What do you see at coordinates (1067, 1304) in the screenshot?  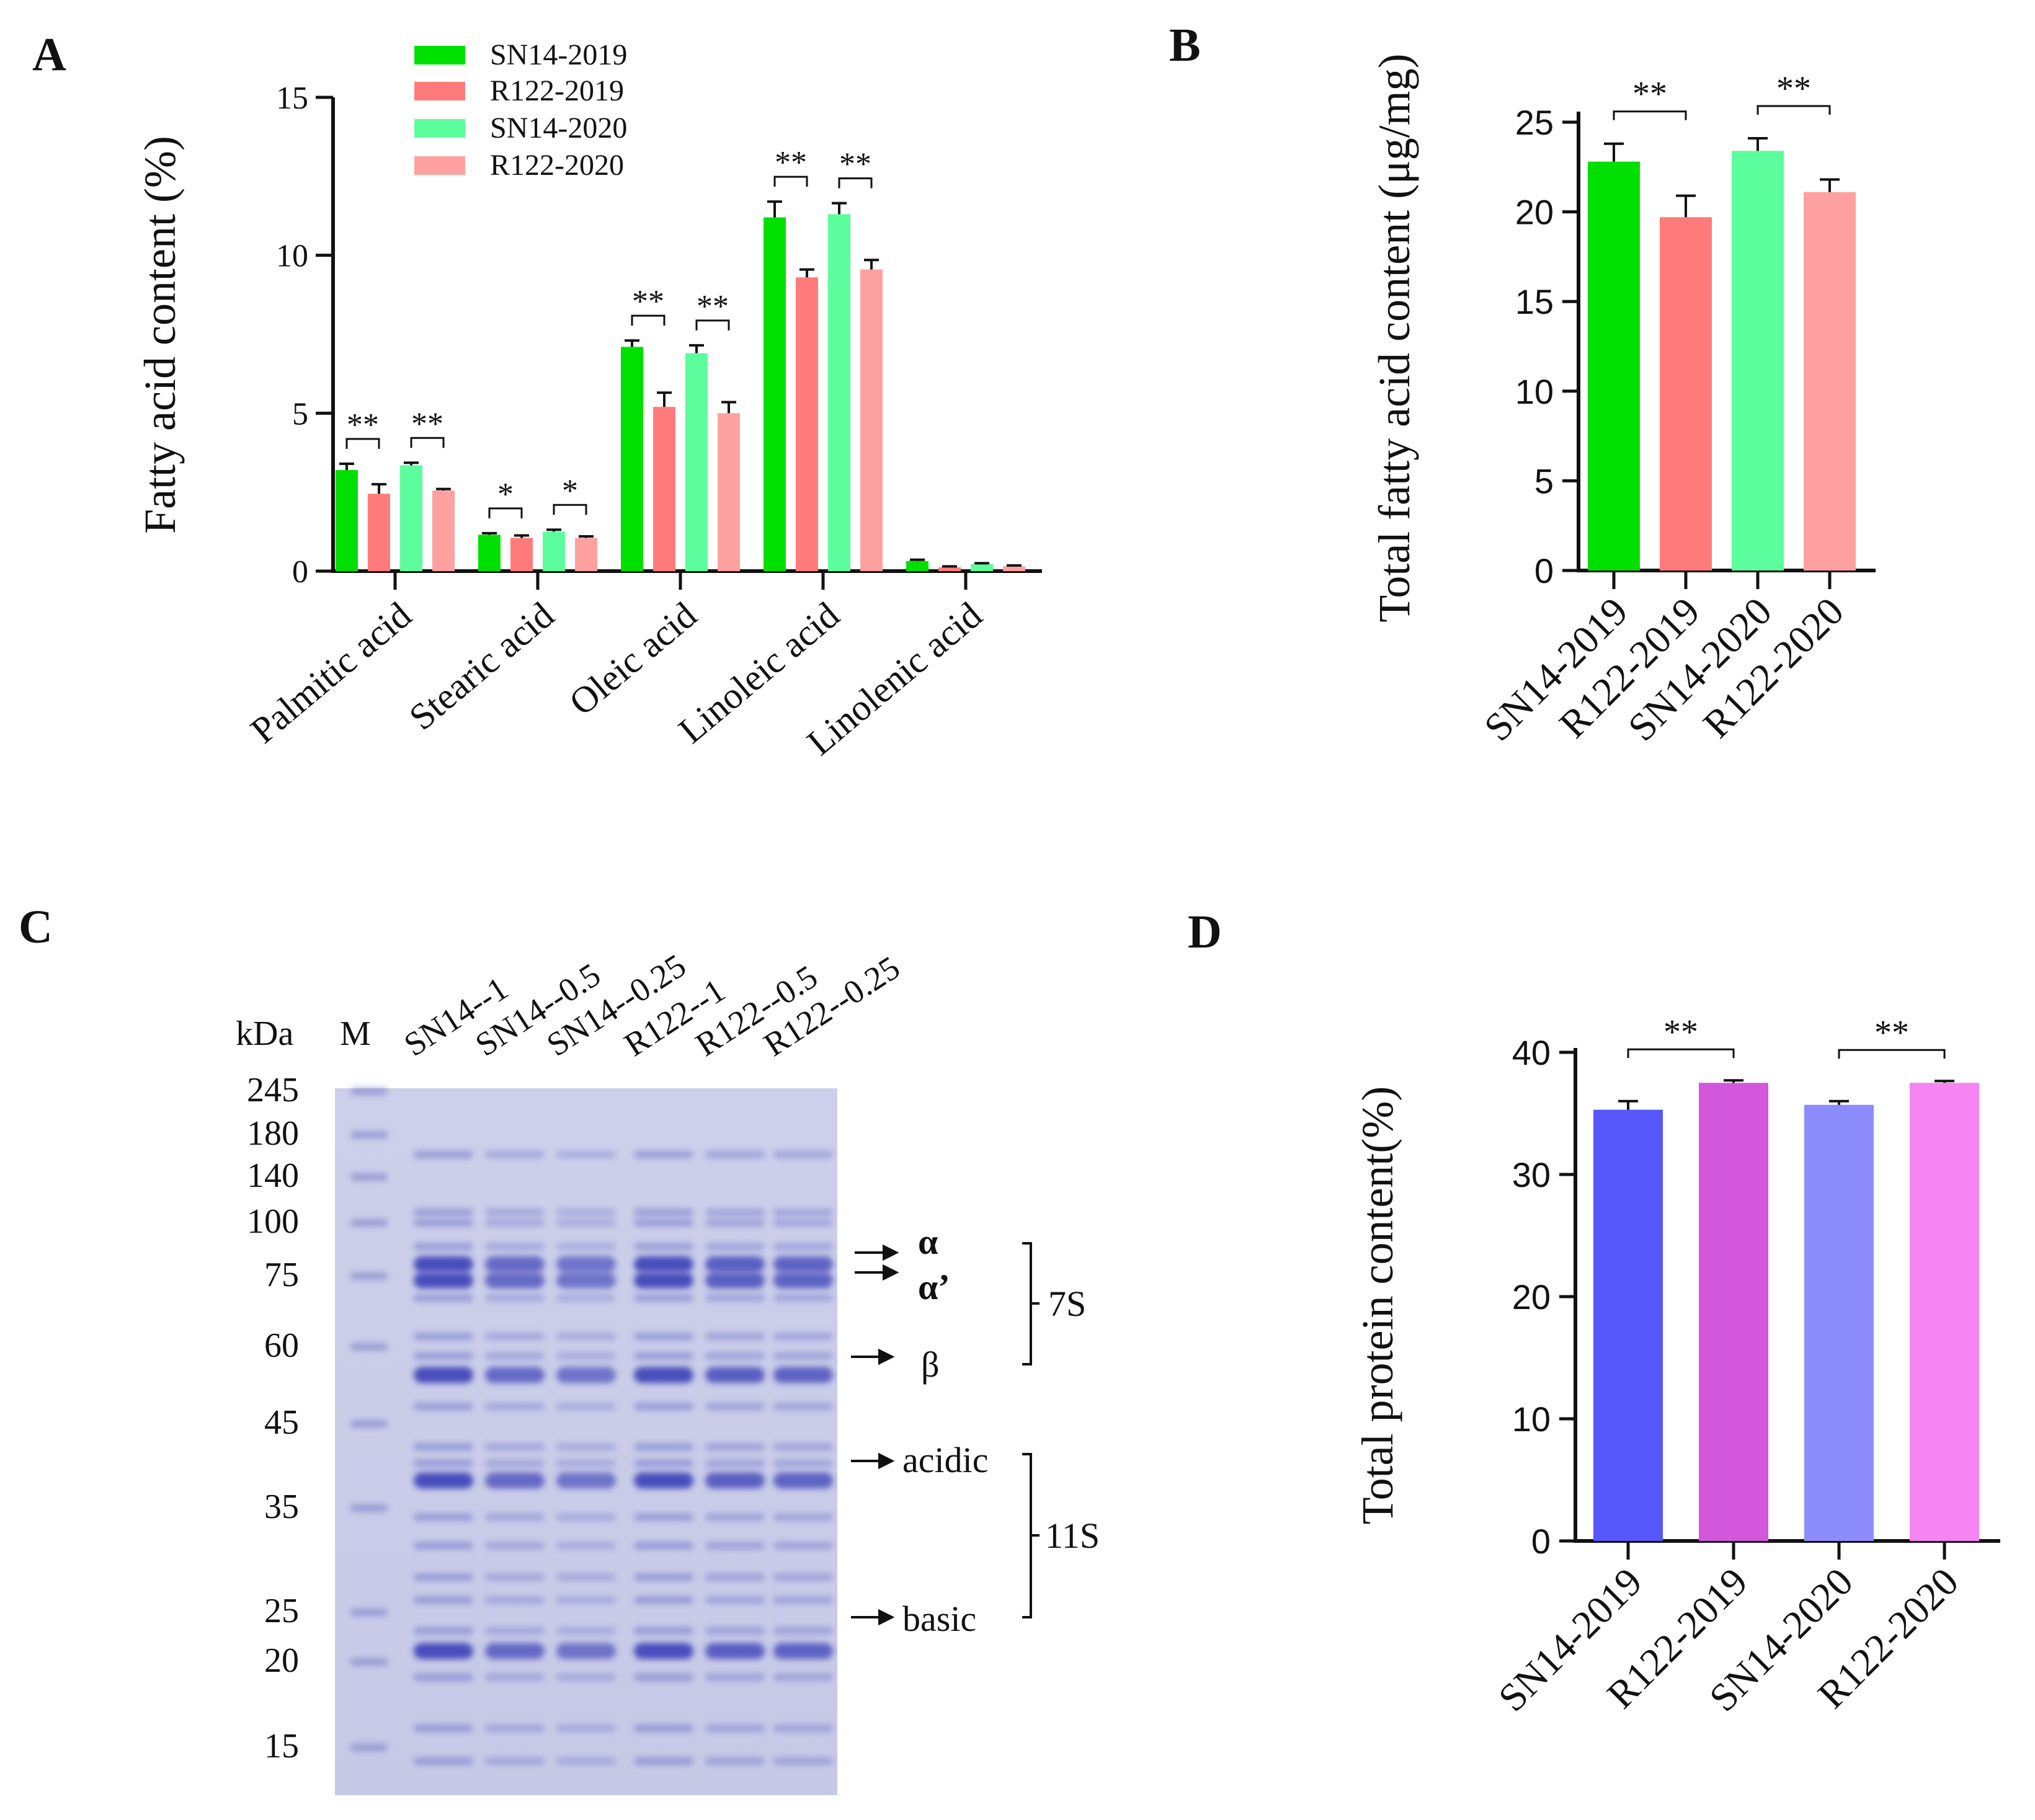 I see `gel-annotation-7s: 7S` at bounding box center [1067, 1304].